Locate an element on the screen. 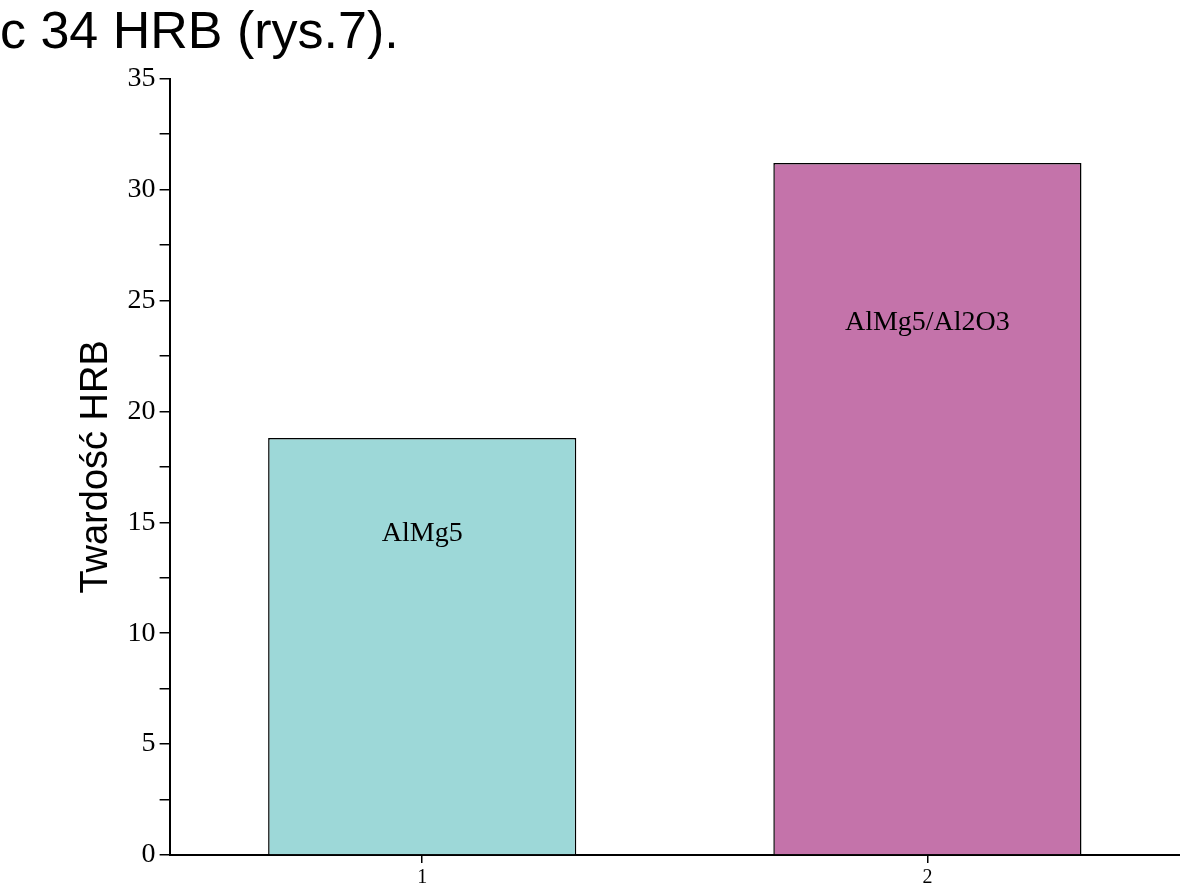 Image resolution: width=1180 pixels, height=895 pixels. x-tick-label: 1 is located at coordinates (422, 876).